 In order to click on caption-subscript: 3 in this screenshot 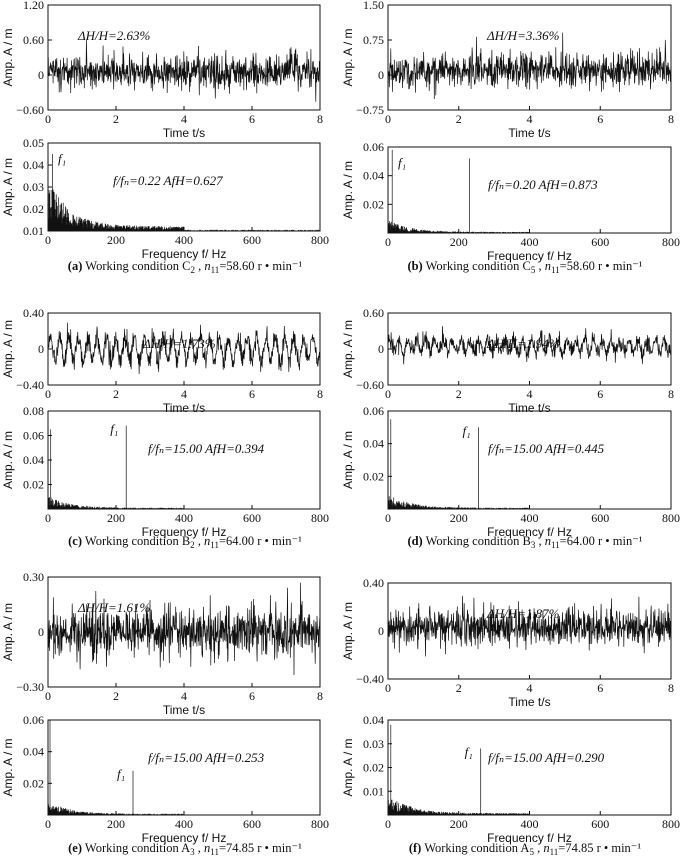, I will do `click(533, 545)`.